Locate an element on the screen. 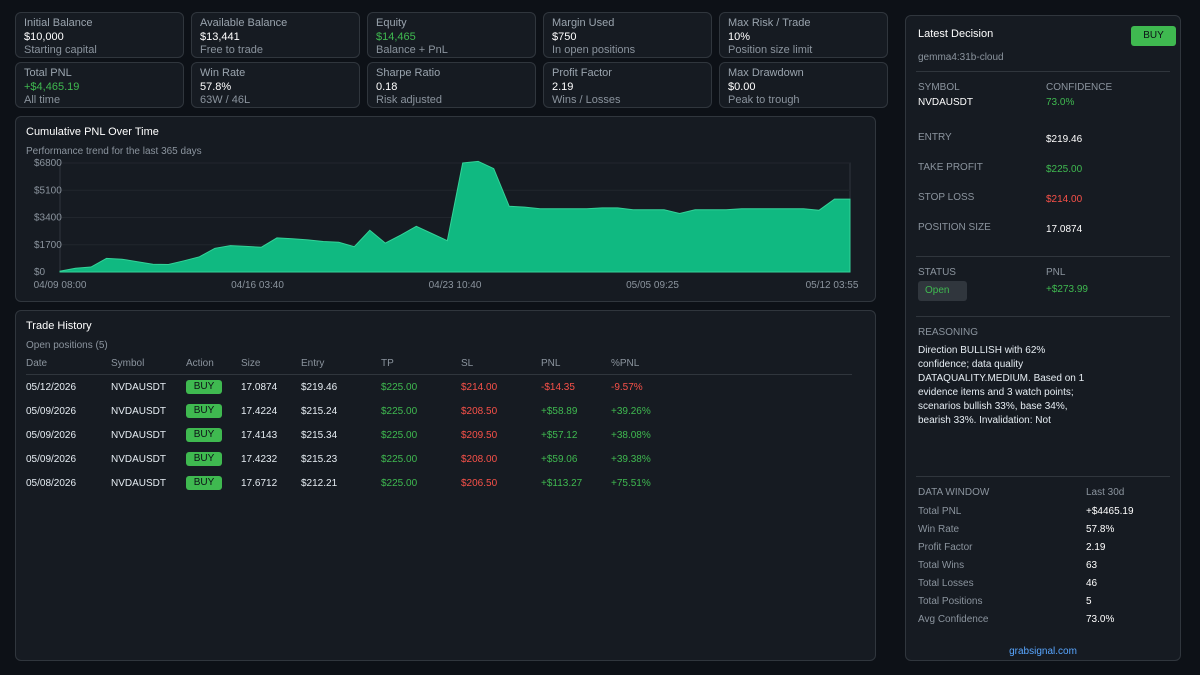 The height and width of the screenshot is (675, 1200). chart-subtitle: Performance trend for the last 365 days is located at coordinates (114, 151).